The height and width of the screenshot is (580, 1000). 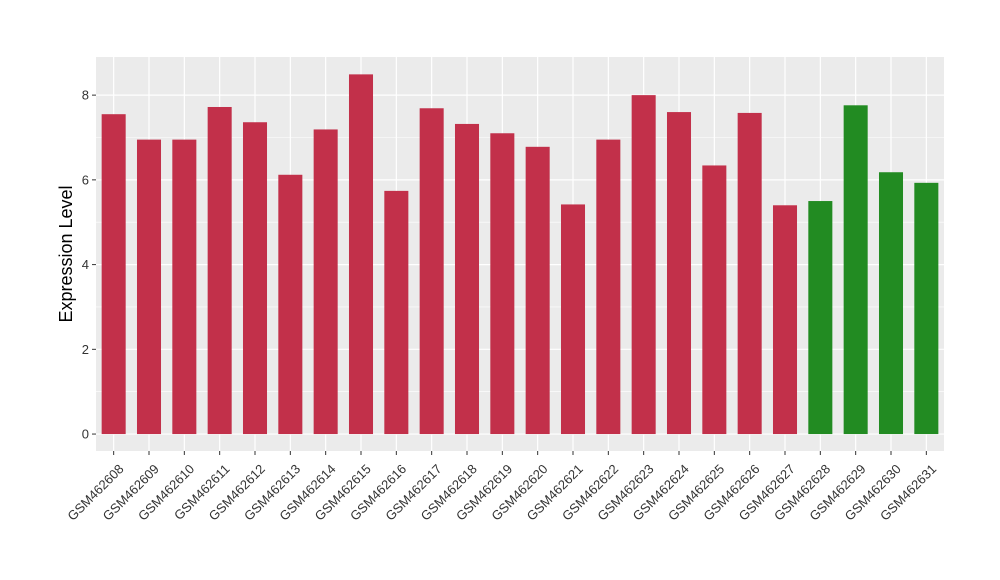 I want to click on bar-GSM462618, so click(x=467, y=279).